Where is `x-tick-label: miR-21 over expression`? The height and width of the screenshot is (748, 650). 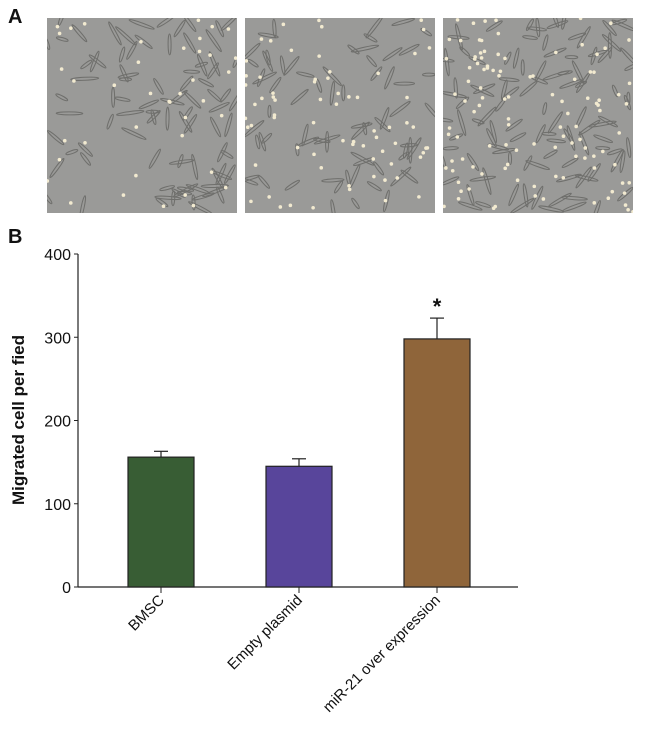 x-tick-label: miR-21 over expression is located at coordinates (382, 654).